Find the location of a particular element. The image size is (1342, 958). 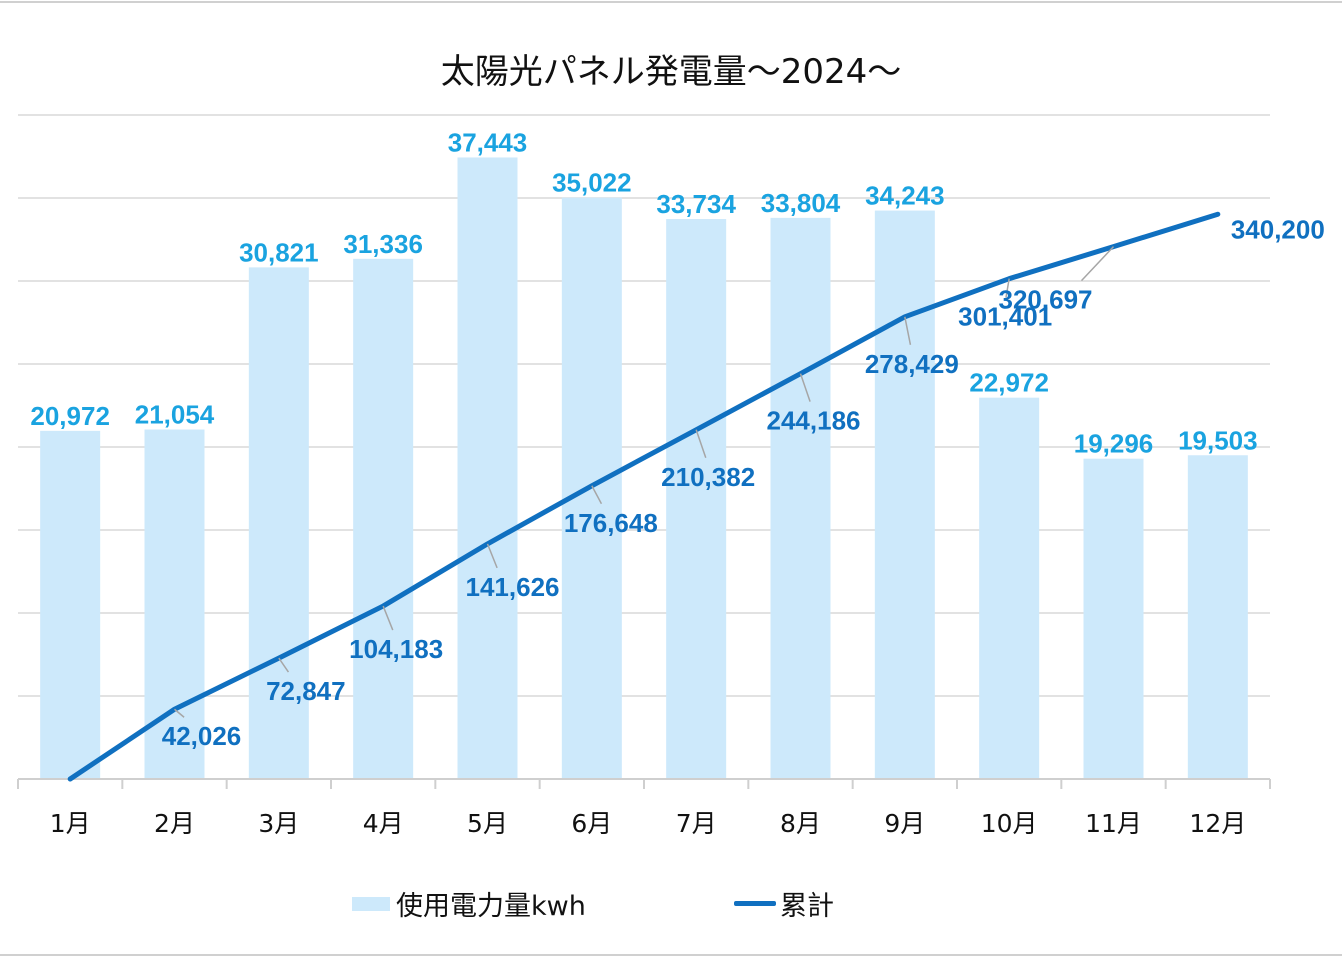

x-tick-label: 5月 is located at coordinates (487, 823).